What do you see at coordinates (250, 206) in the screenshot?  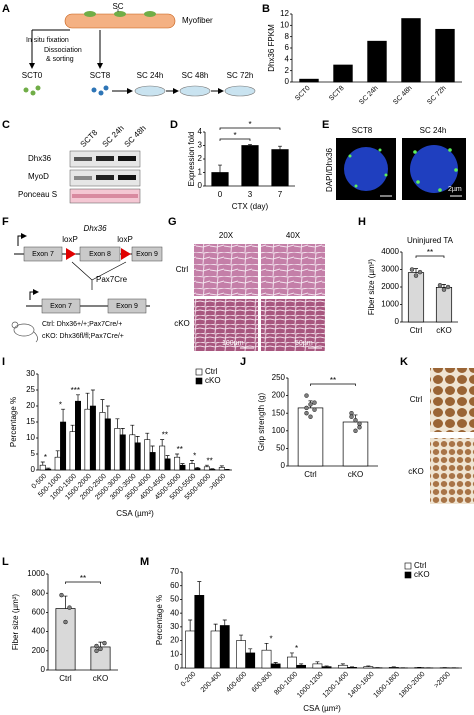 I see `x-axis-label: CTX (day)` at bounding box center [250, 206].